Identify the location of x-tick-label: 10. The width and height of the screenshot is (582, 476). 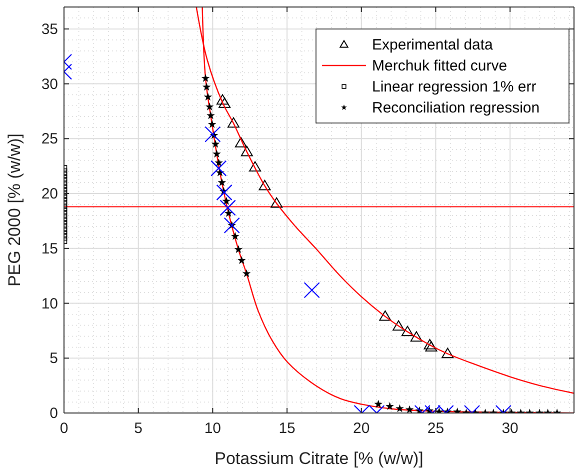
(213, 428).